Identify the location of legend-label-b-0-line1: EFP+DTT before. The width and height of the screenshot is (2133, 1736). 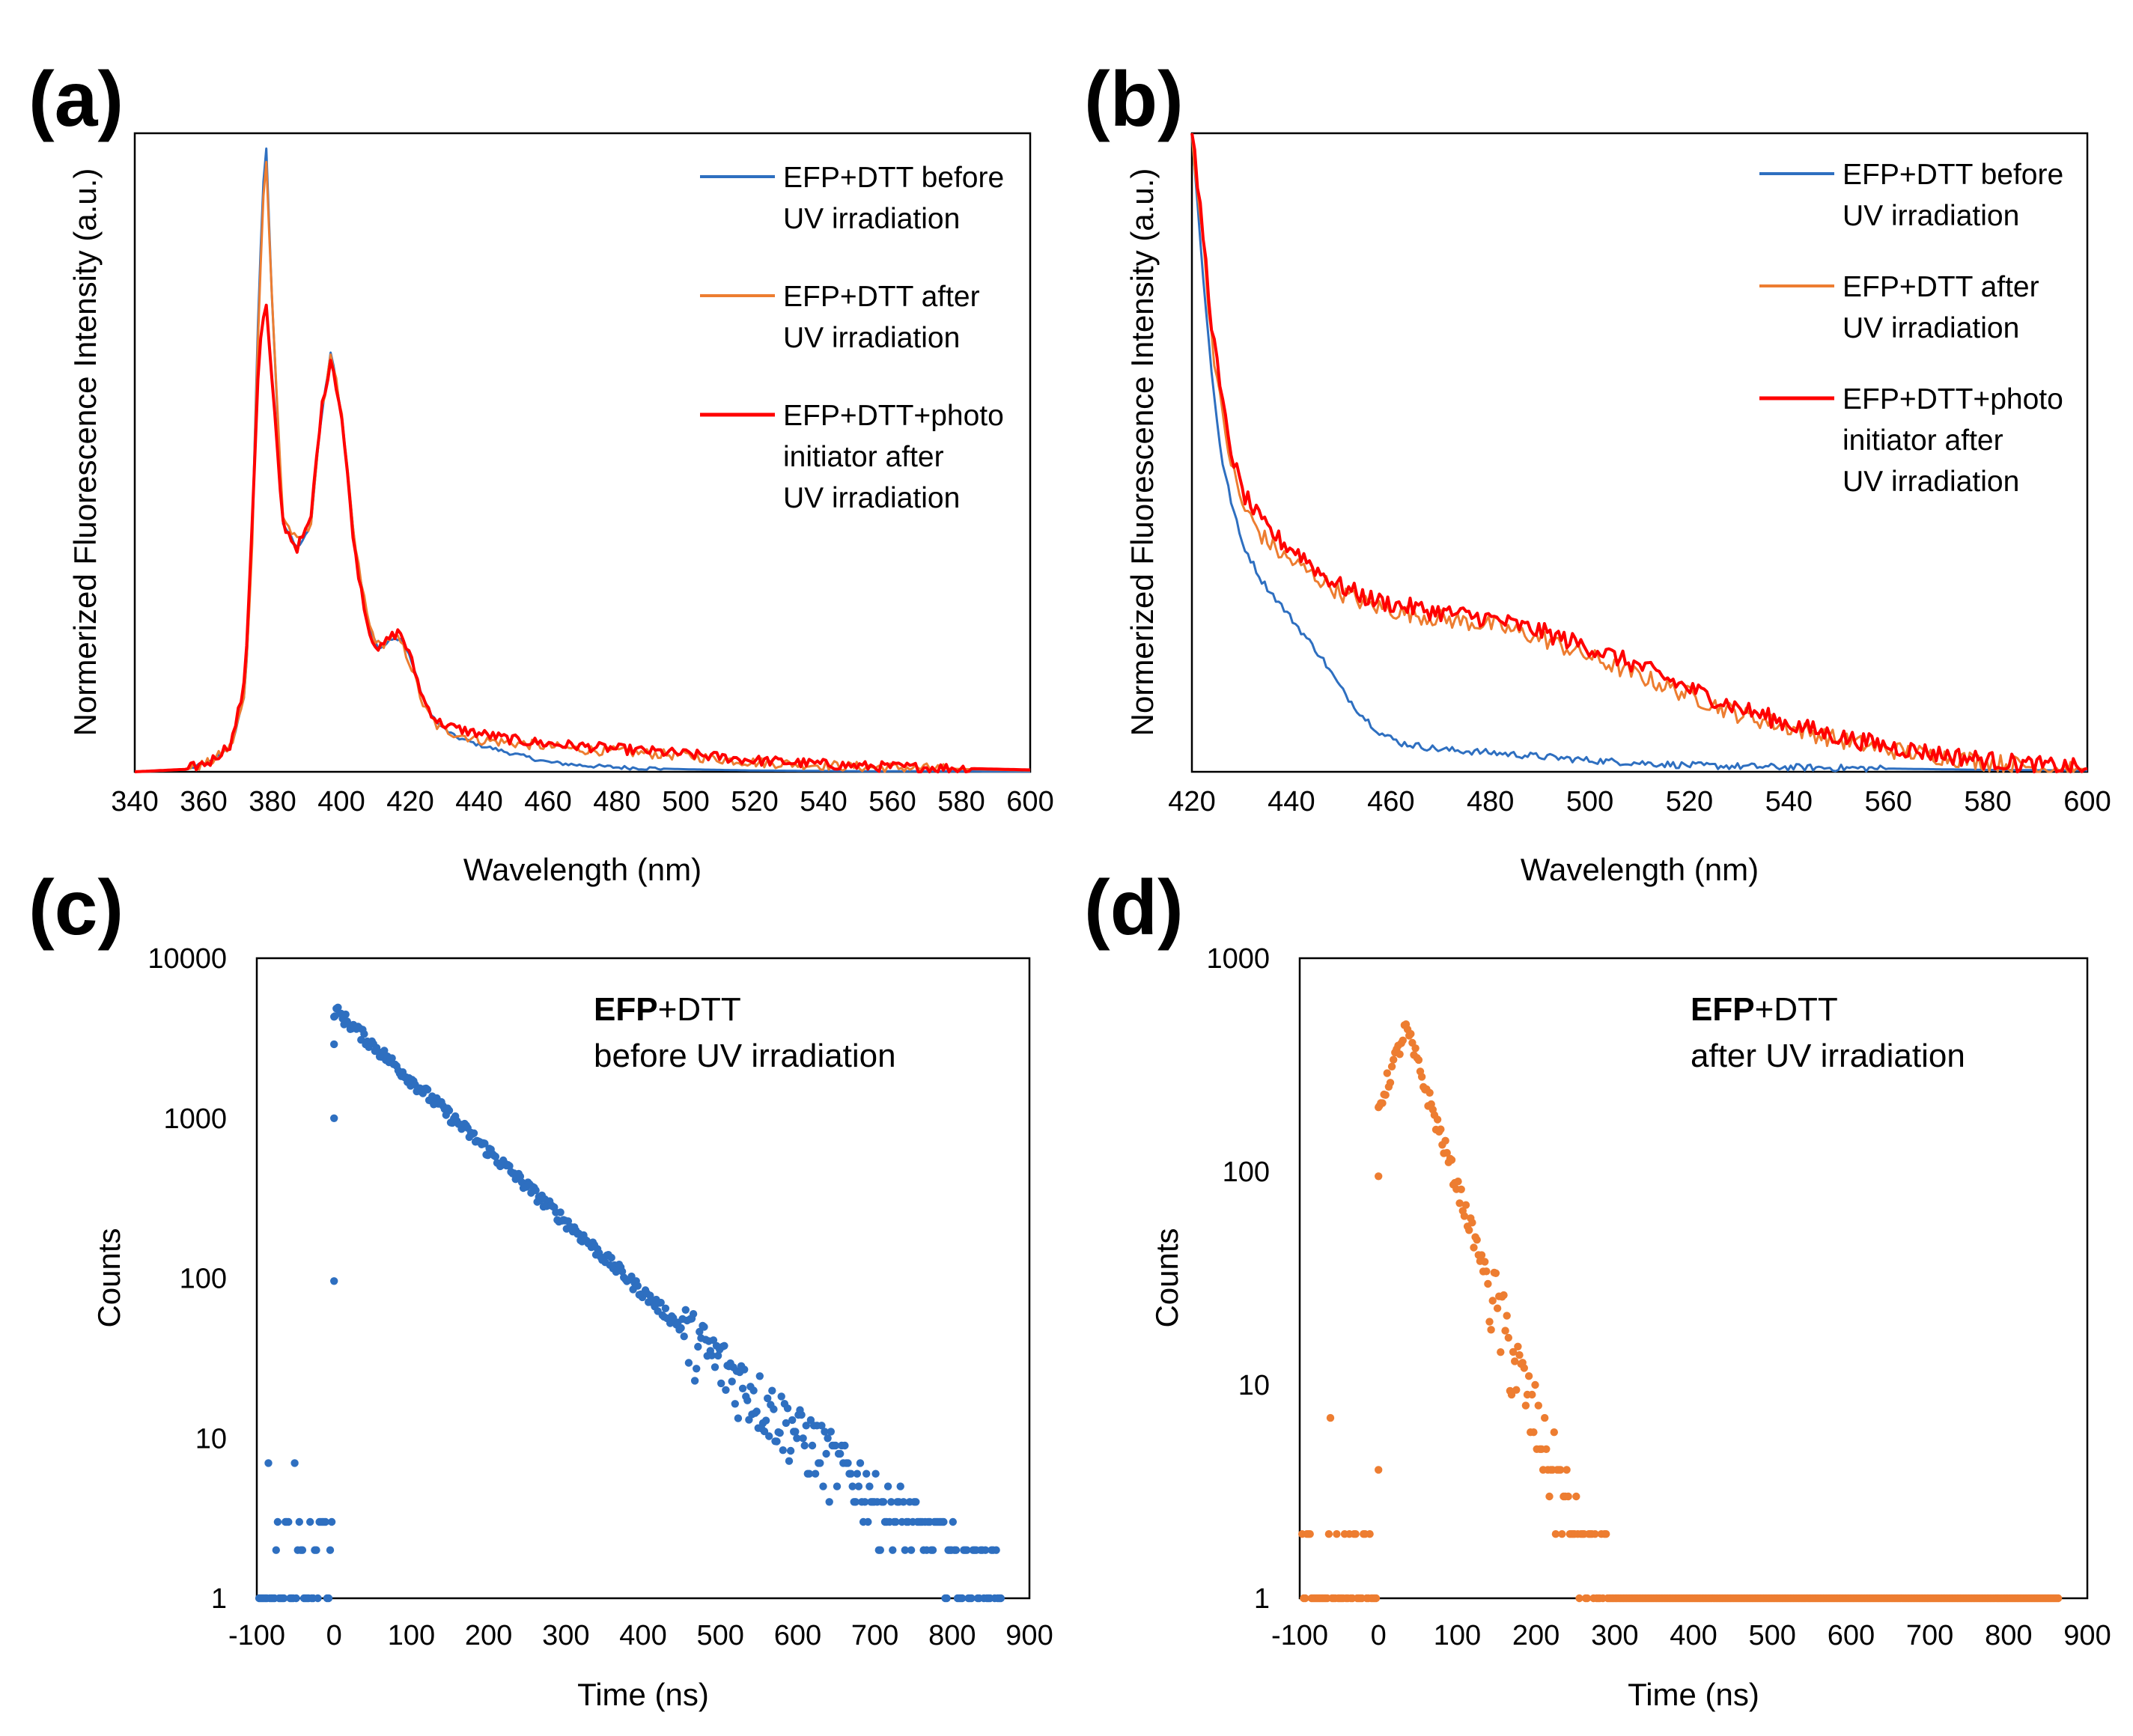
(1953, 175).